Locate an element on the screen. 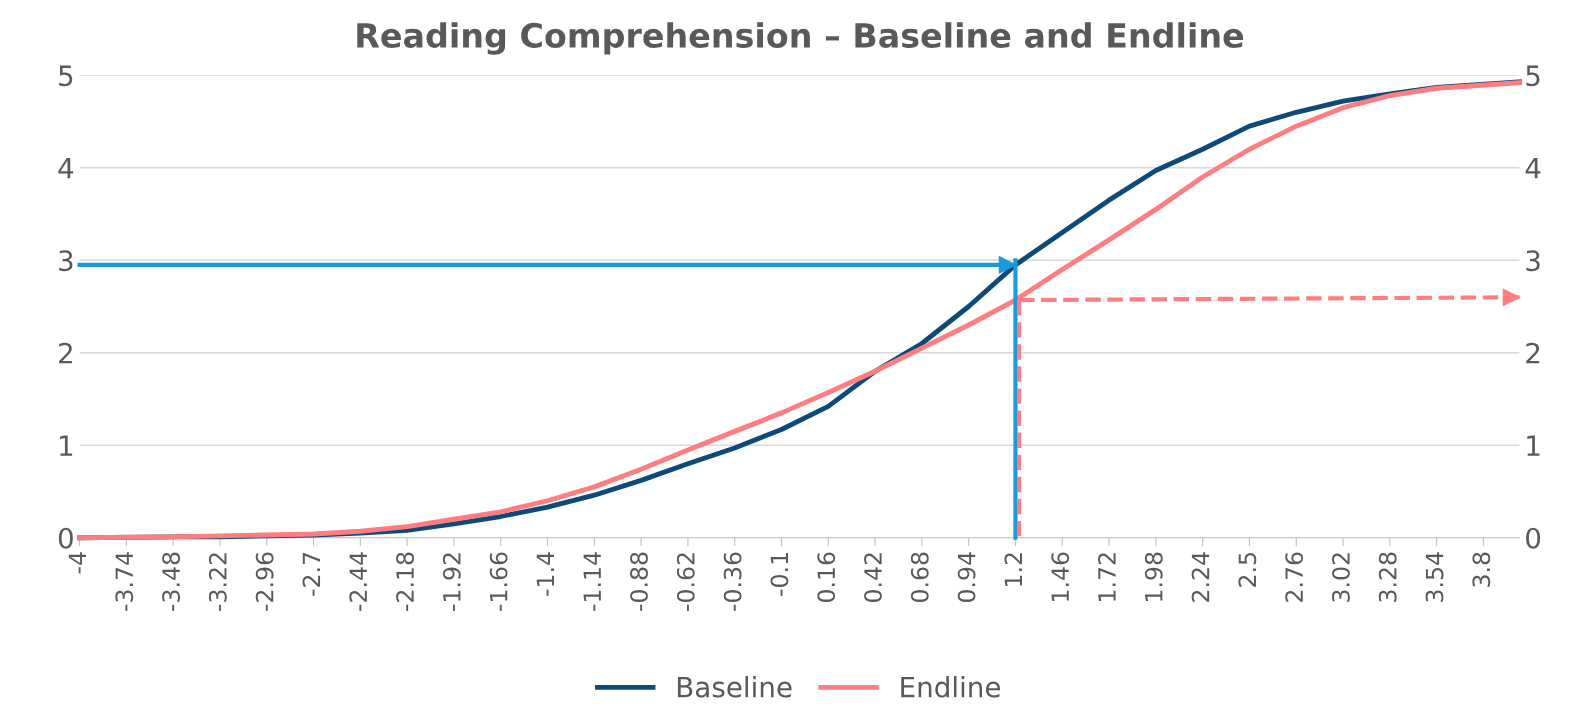 The width and height of the screenshot is (1591, 717). x-tick-label: 3.54 is located at coordinates (1434, 577).